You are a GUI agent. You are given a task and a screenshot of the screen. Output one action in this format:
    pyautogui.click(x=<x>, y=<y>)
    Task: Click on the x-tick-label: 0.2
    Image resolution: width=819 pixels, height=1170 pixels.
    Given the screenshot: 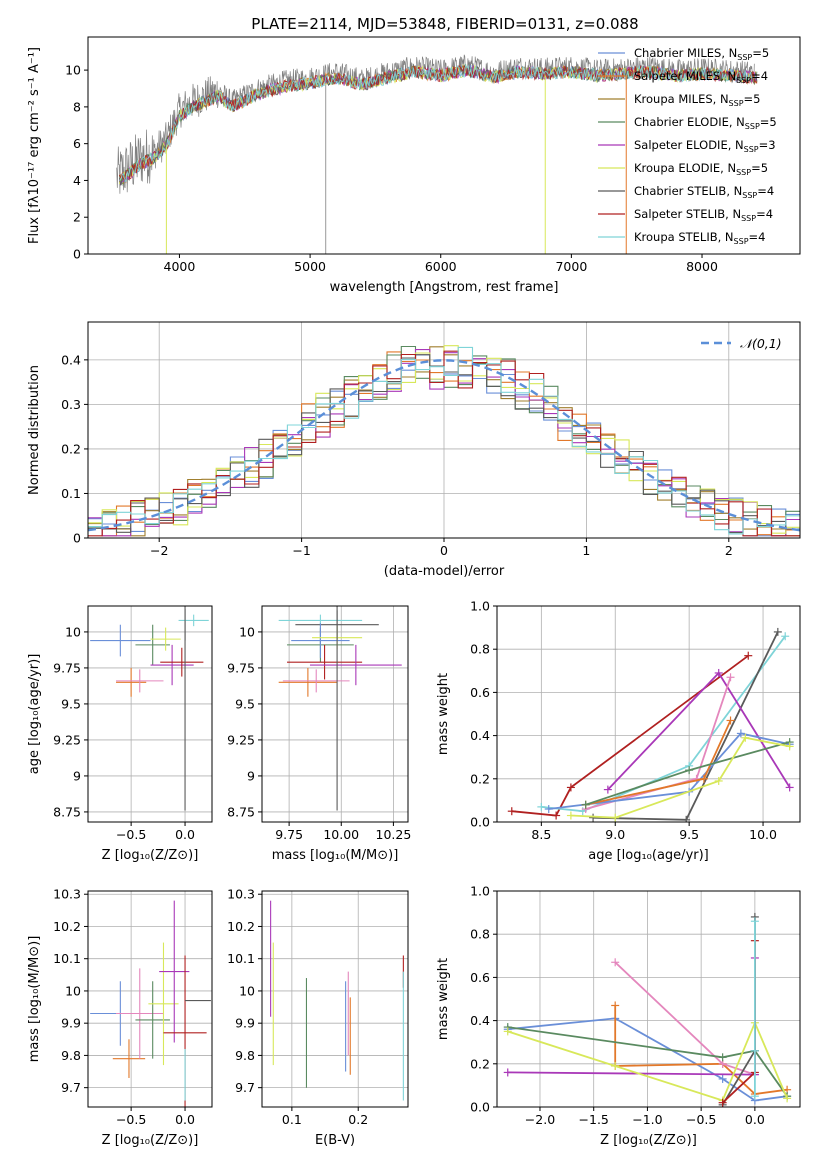 What is the action you would take?
    pyautogui.click(x=358, y=1119)
    